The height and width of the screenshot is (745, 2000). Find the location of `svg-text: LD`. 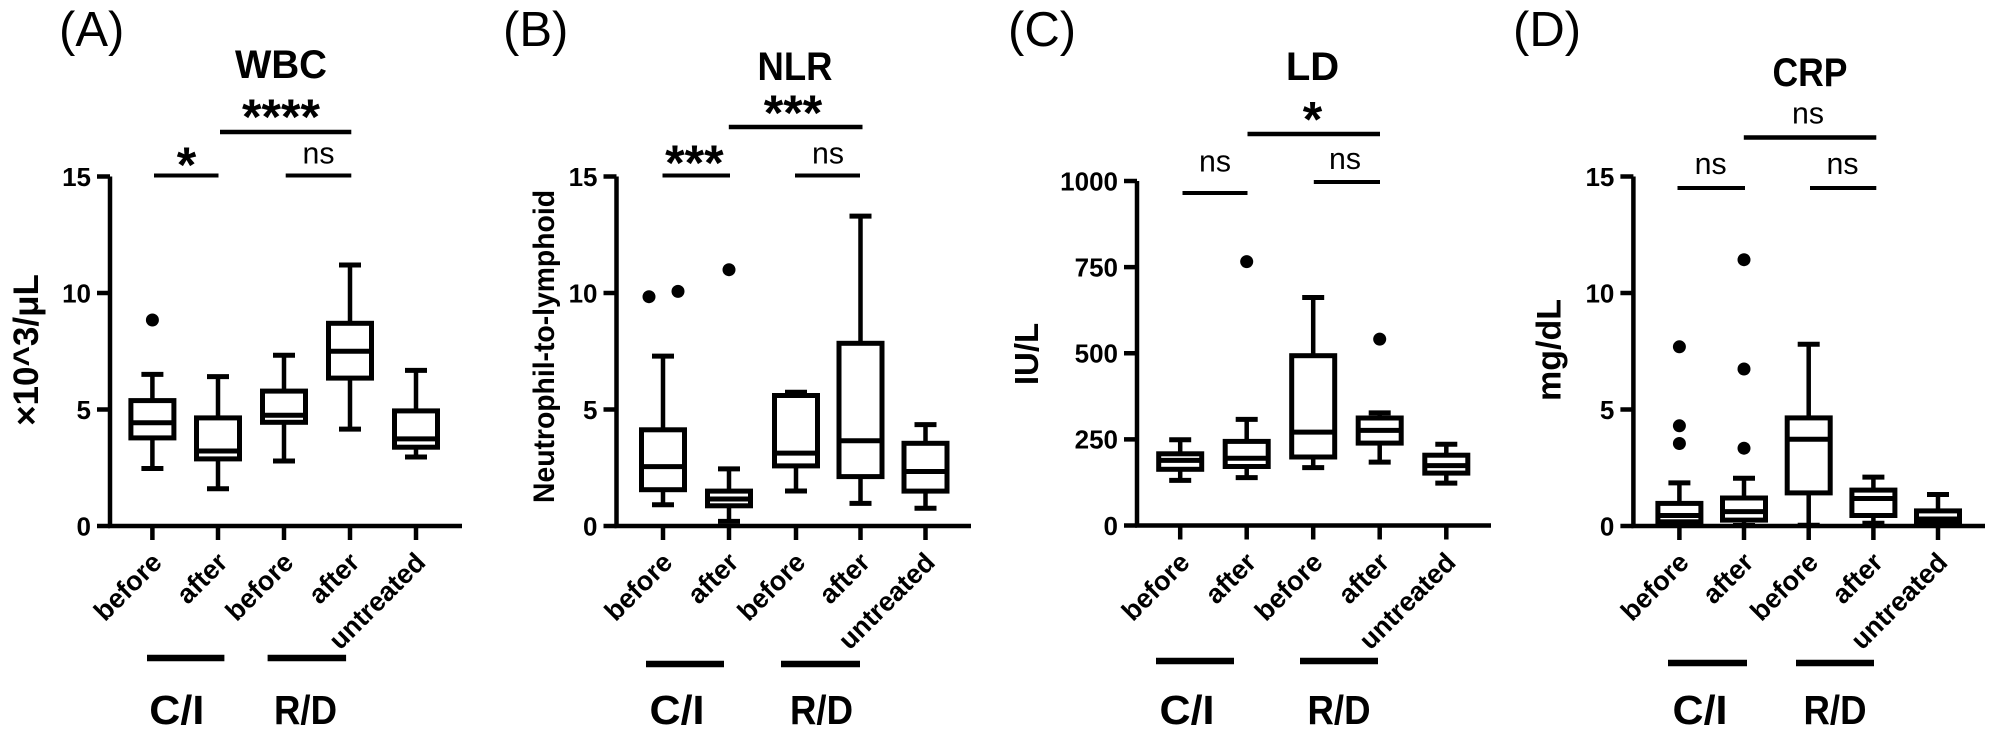

svg-text: LD is located at coordinates (1312, 67).